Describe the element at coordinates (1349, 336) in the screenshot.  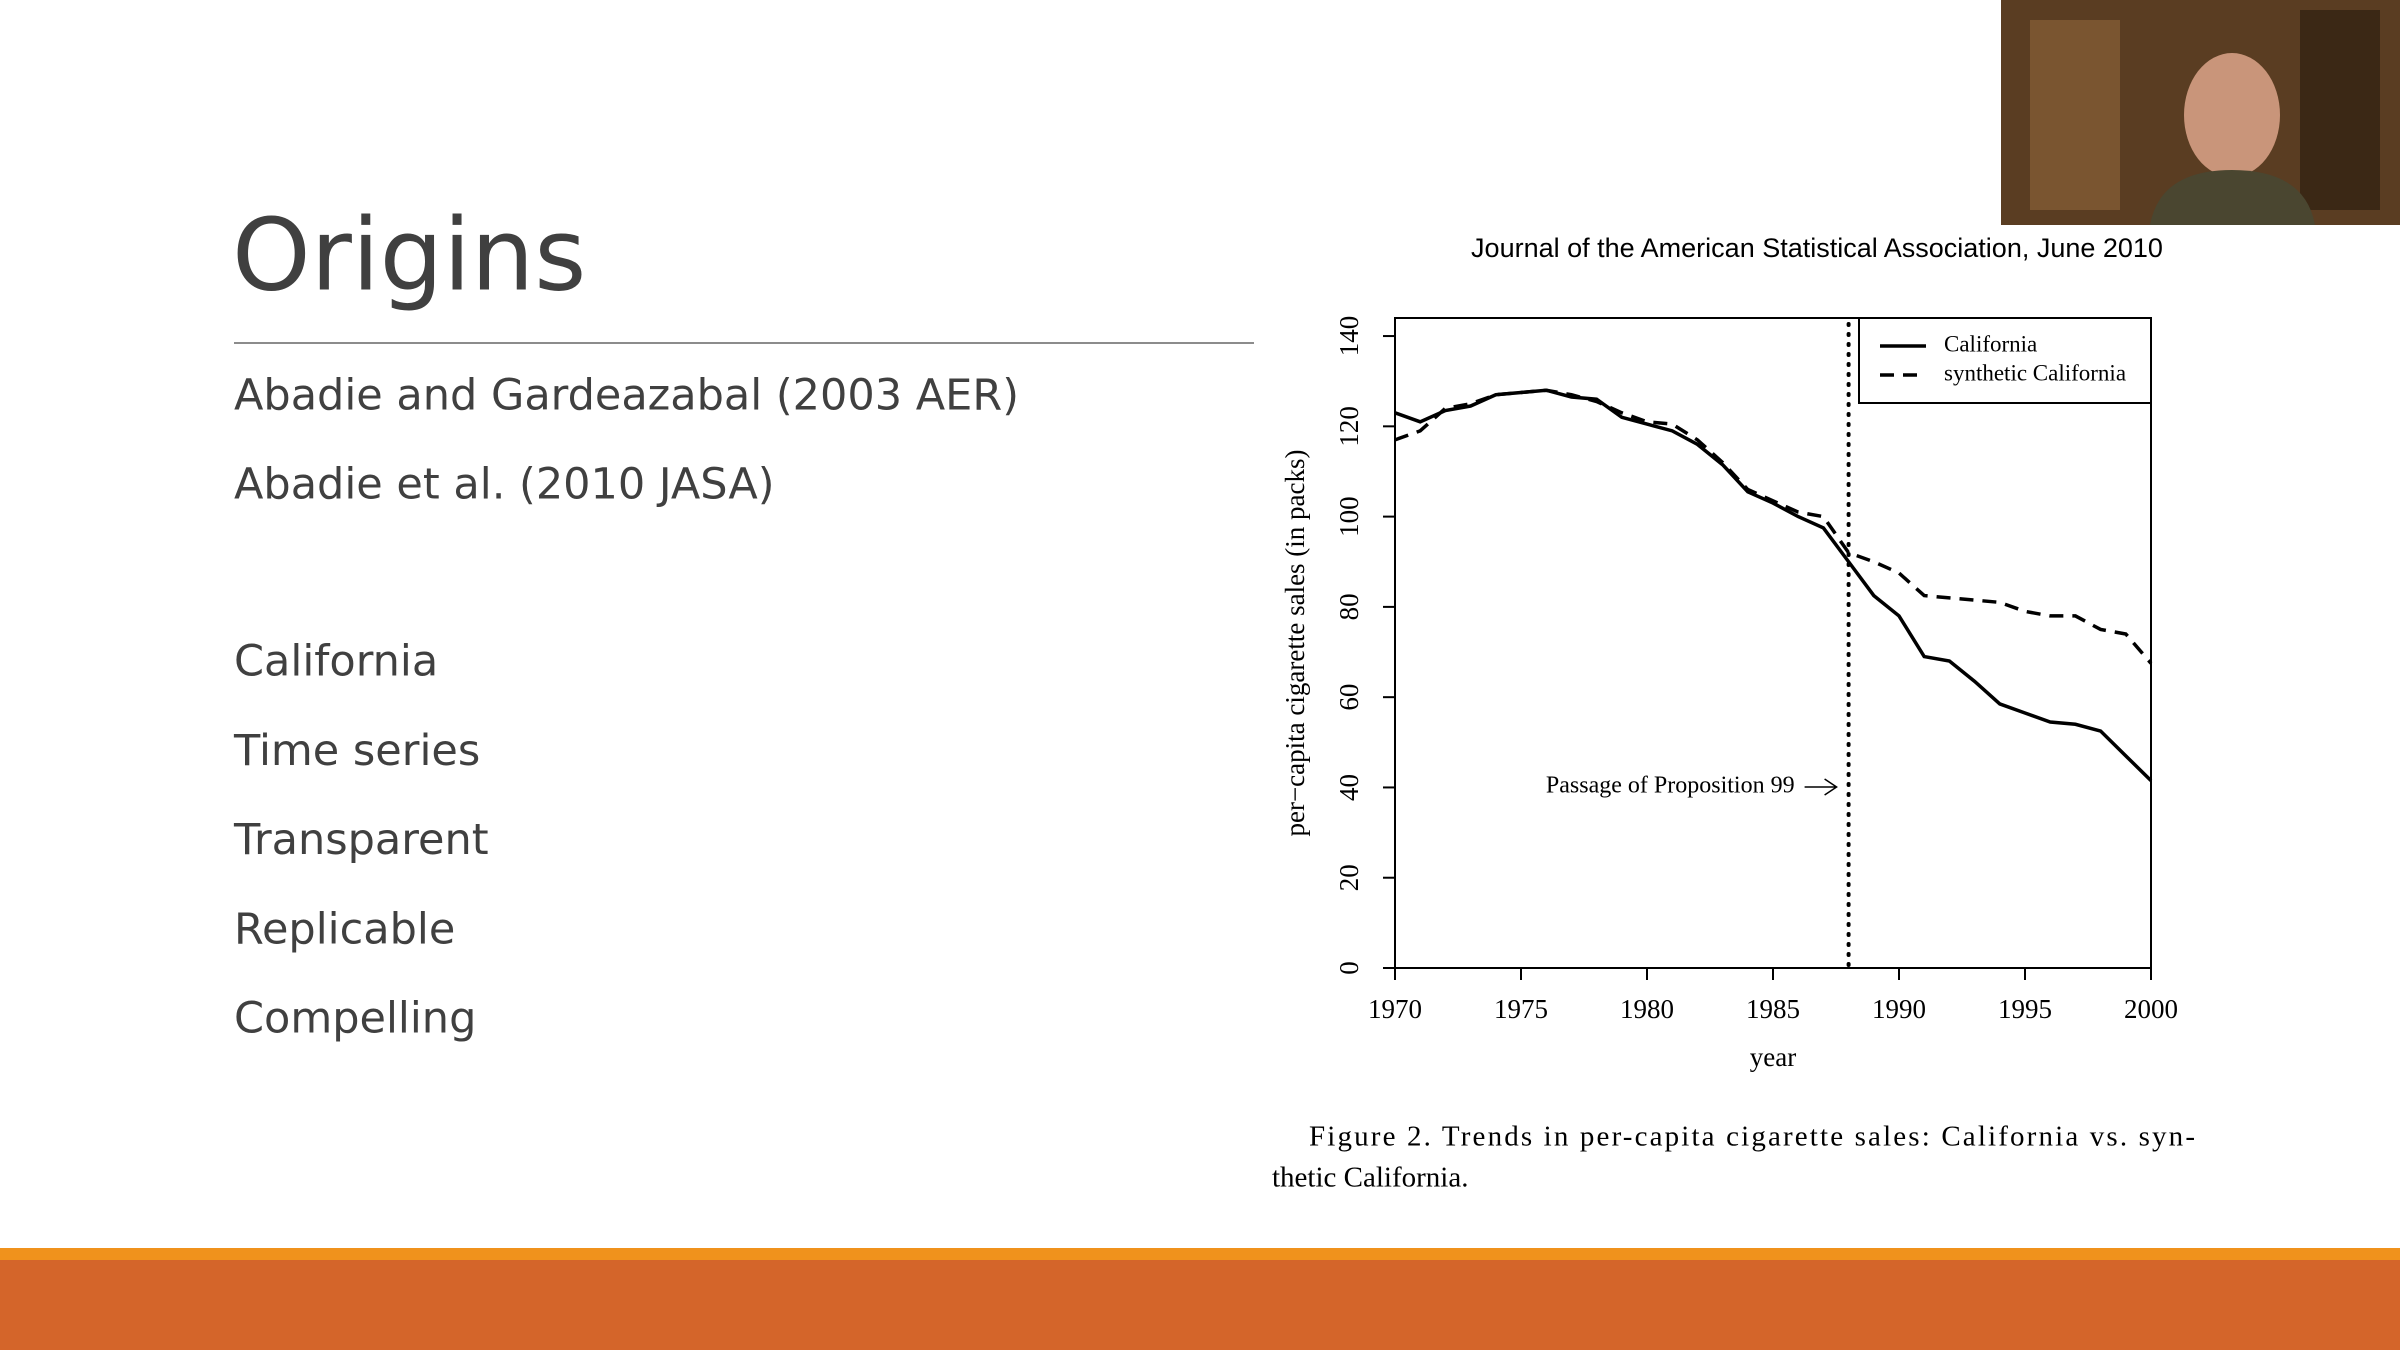
I see `y-tick-label: 140` at that location.